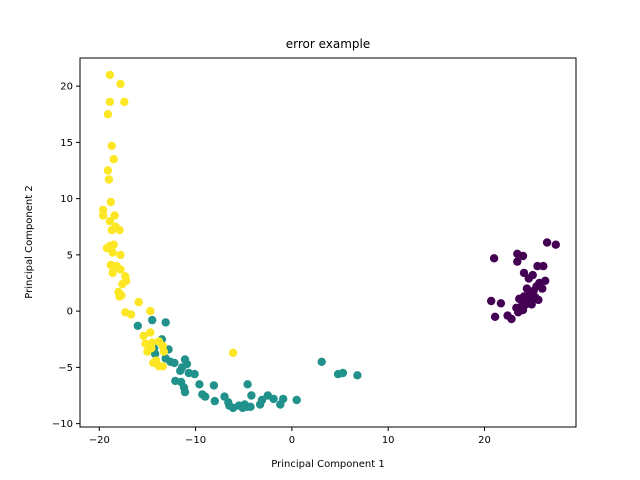  Describe the element at coordinates (292, 440) in the screenshot. I see `x-tick-label: 0` at that location.